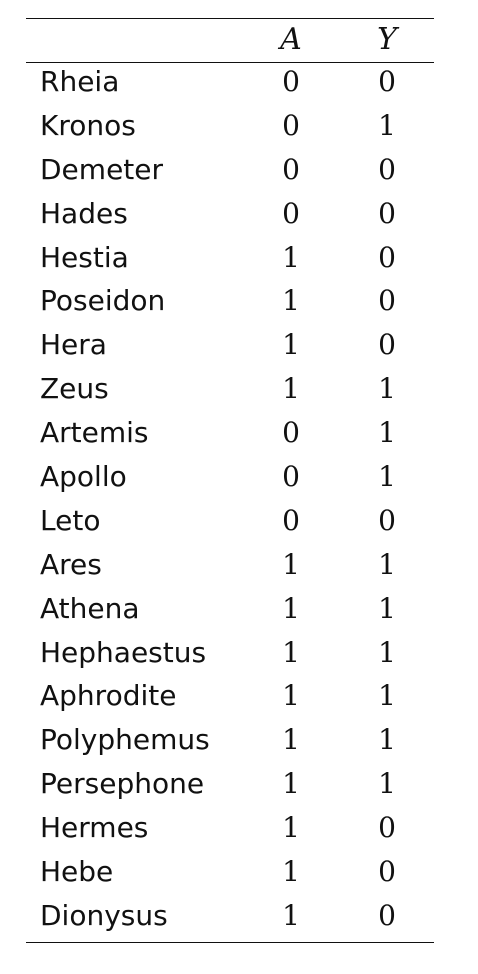 This screenshot has width=478, height=974. What do you see at coordinates (239, 84) in the screenshot?
I see `table-row: Rheia 0 0` at bounding box center [239, 84].